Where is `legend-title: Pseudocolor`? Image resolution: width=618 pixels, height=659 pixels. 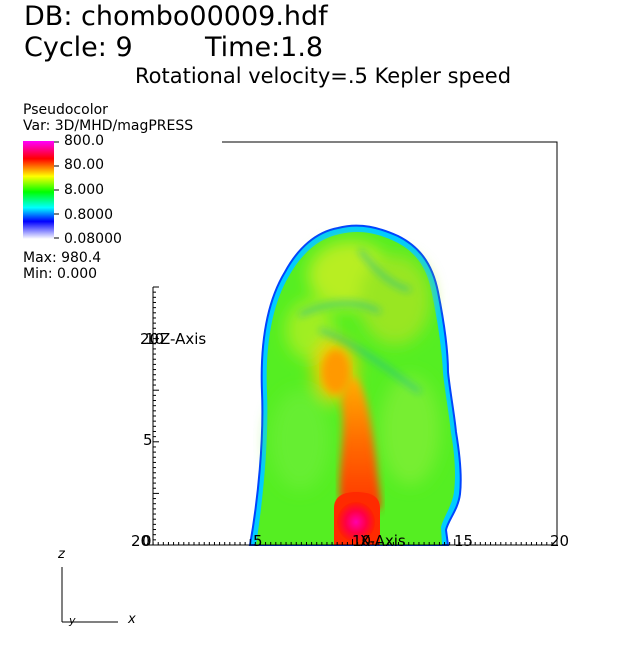 legend-title: Pseudocolor is located at coordinates (65, 110).